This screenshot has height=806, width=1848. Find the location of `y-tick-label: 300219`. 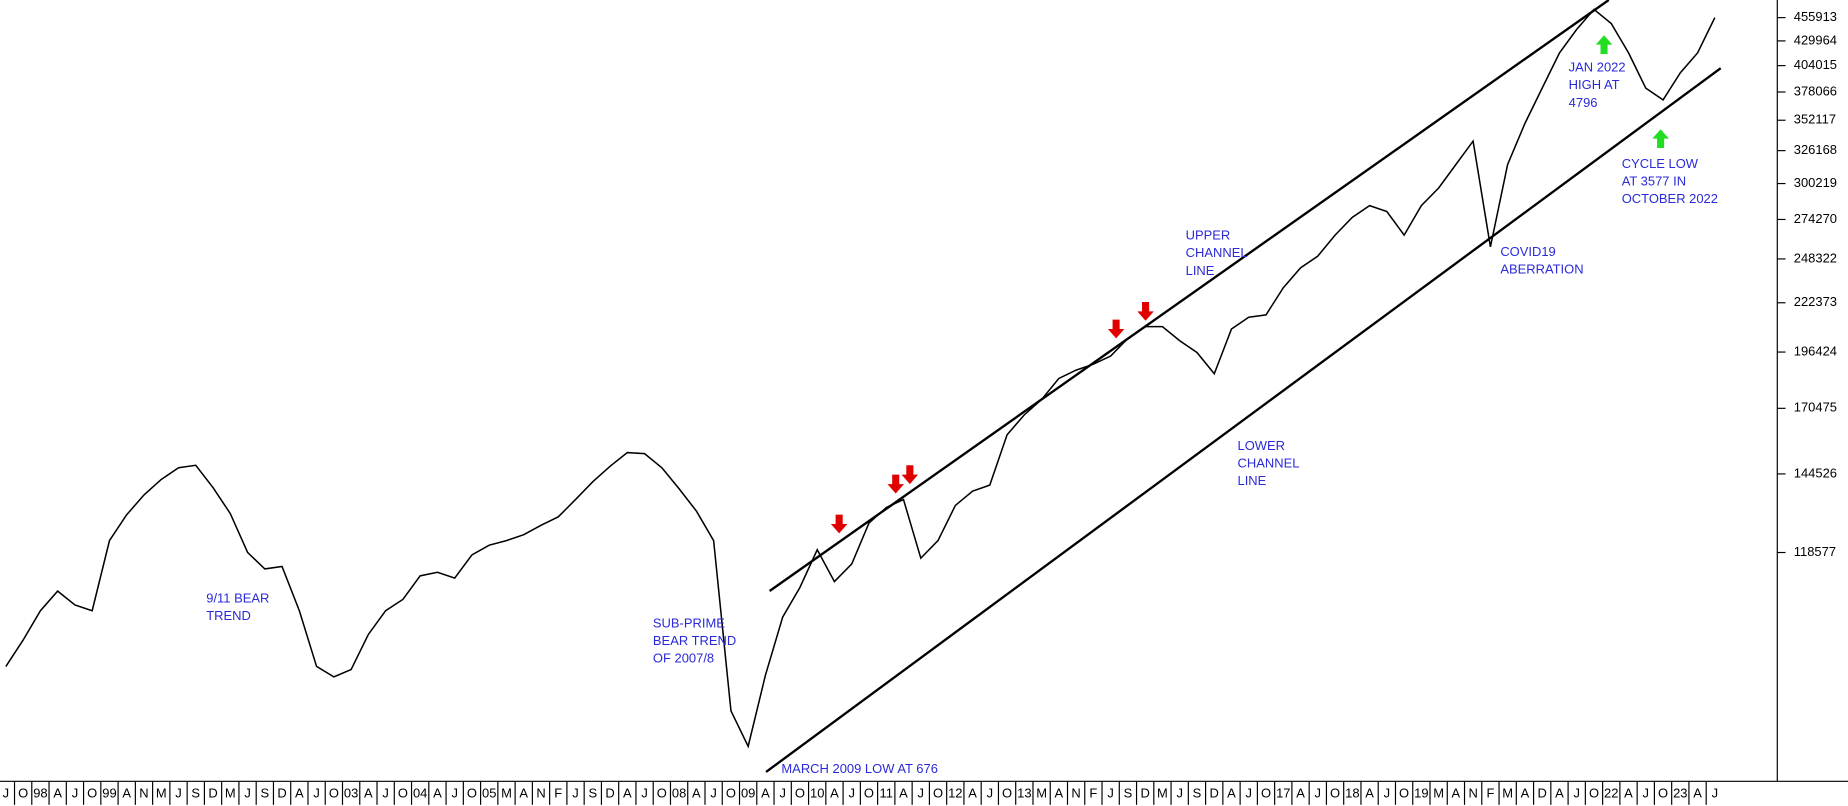

y-tick-label: 300219 is located at coordinates (1815, 182).